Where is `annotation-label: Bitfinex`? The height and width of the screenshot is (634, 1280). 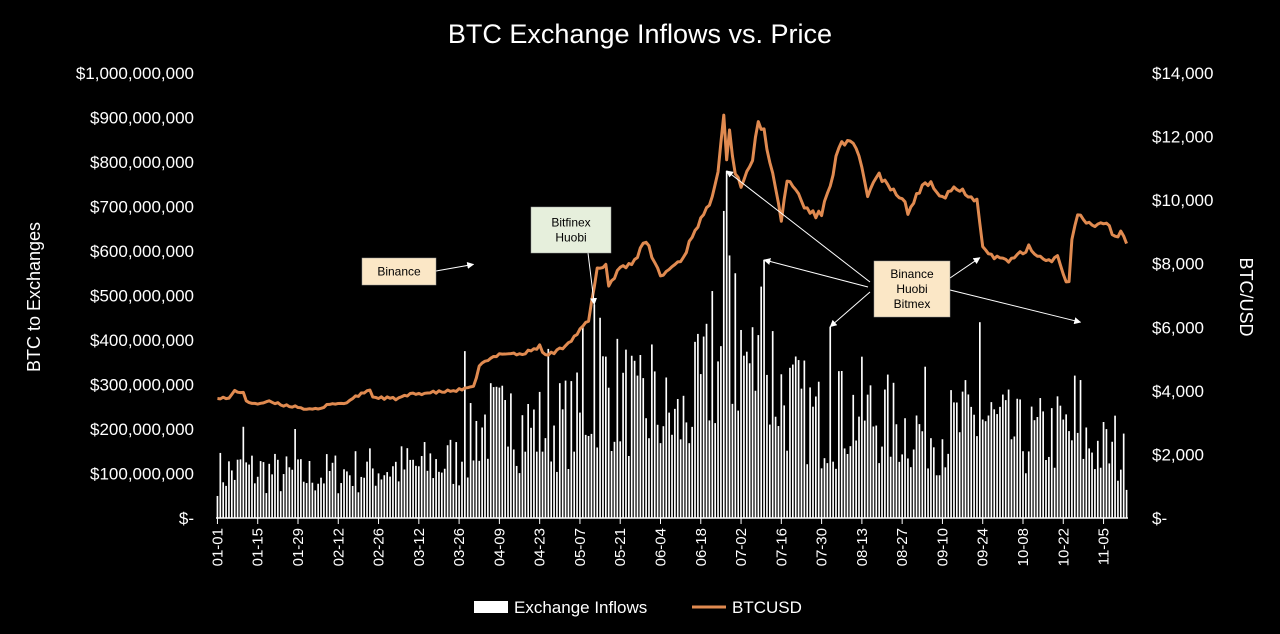
annotation-label: Bitfinex is located at coordinates (570, 223).